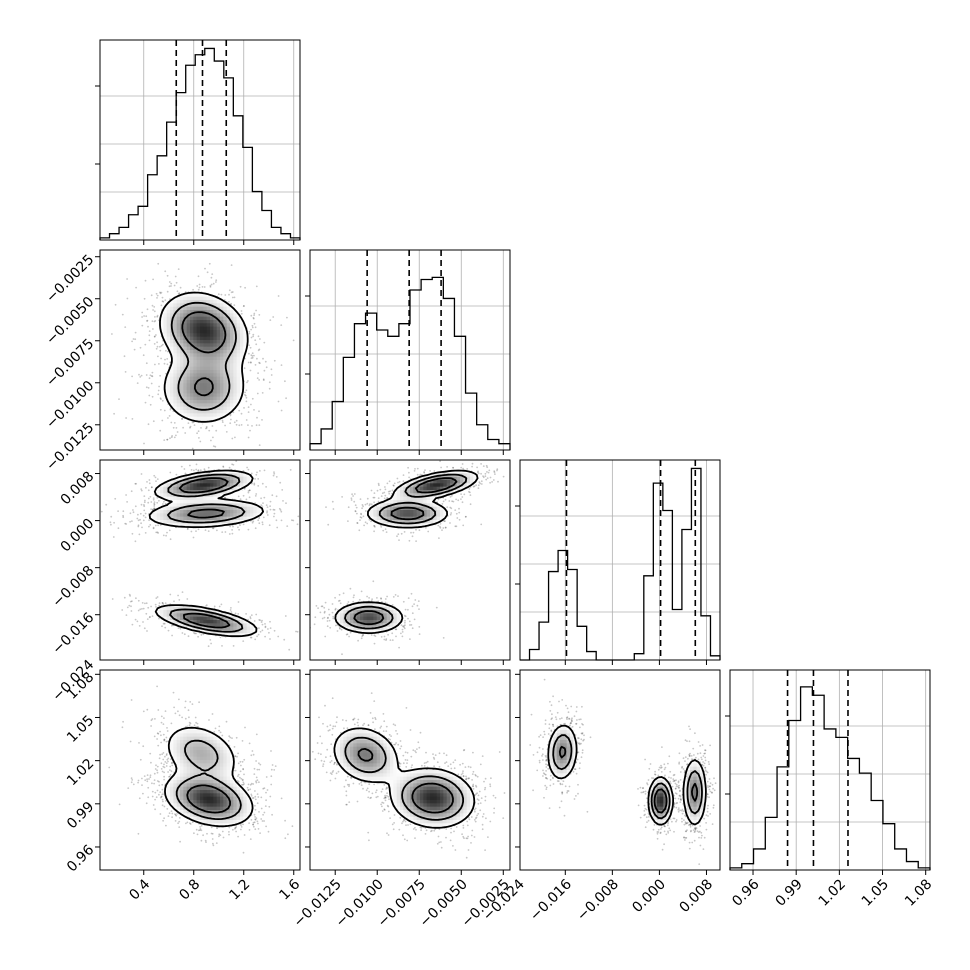 The image size is (970, 970). What do you see at coordinates (828, 772) in the screenshot?
I see `histogram-panel` at bounding box center [828, 772].